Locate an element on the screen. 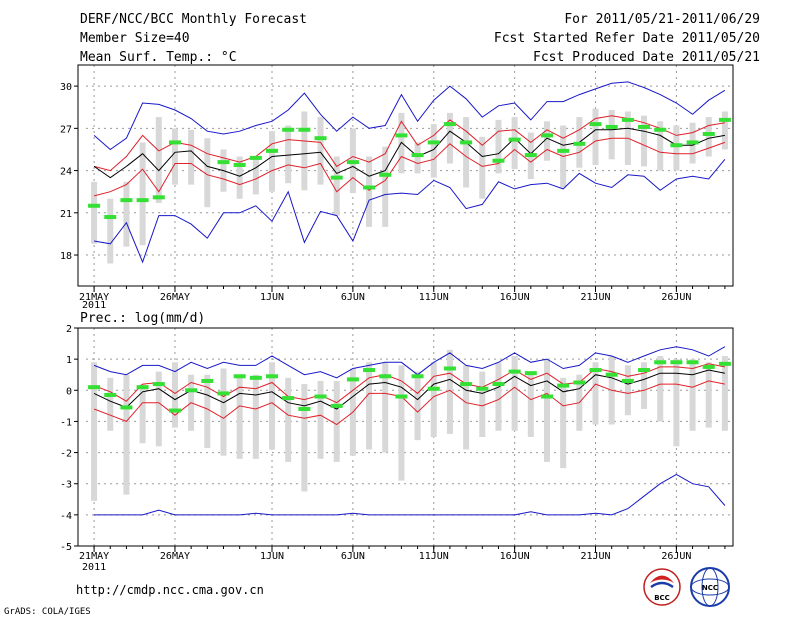  y-tick-label: 1 is located at coordinates (69, 360).